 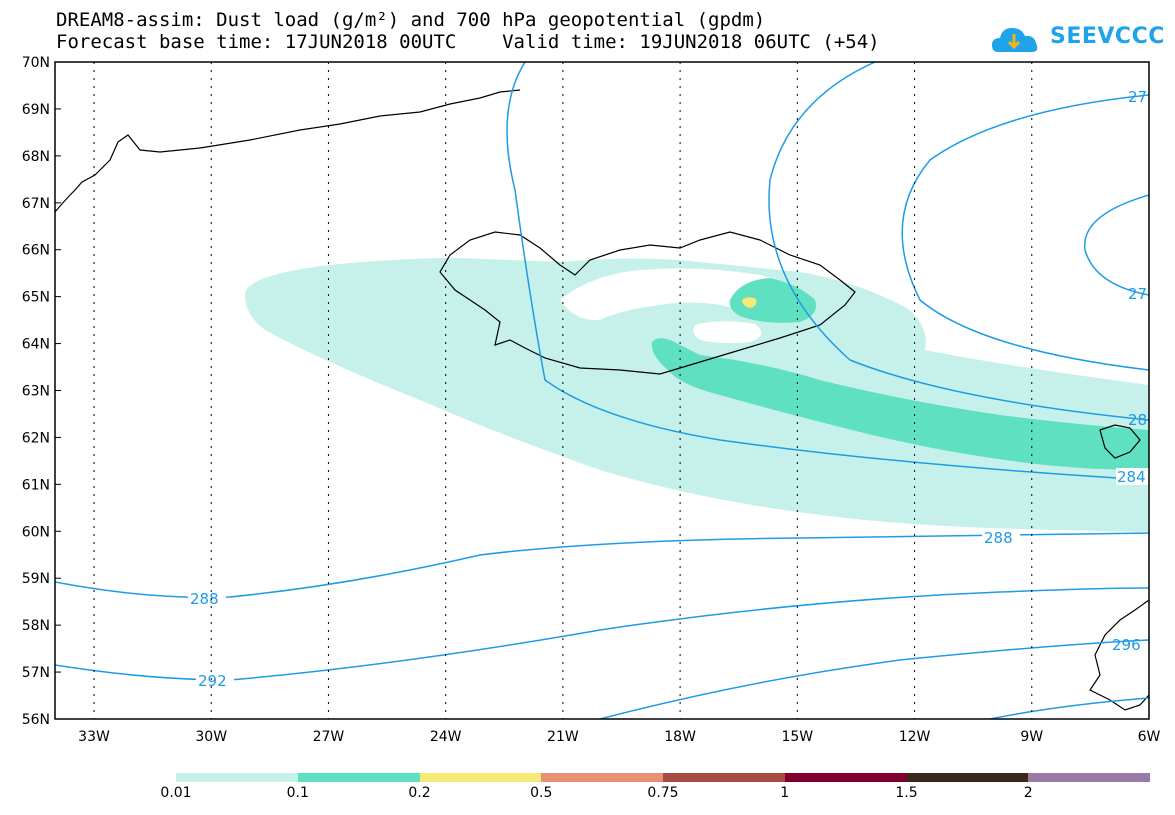 What do you see at coordinates (211, 737) in the screenshot?
I see `lon-label: 30W` at bounding box center [211, 737].